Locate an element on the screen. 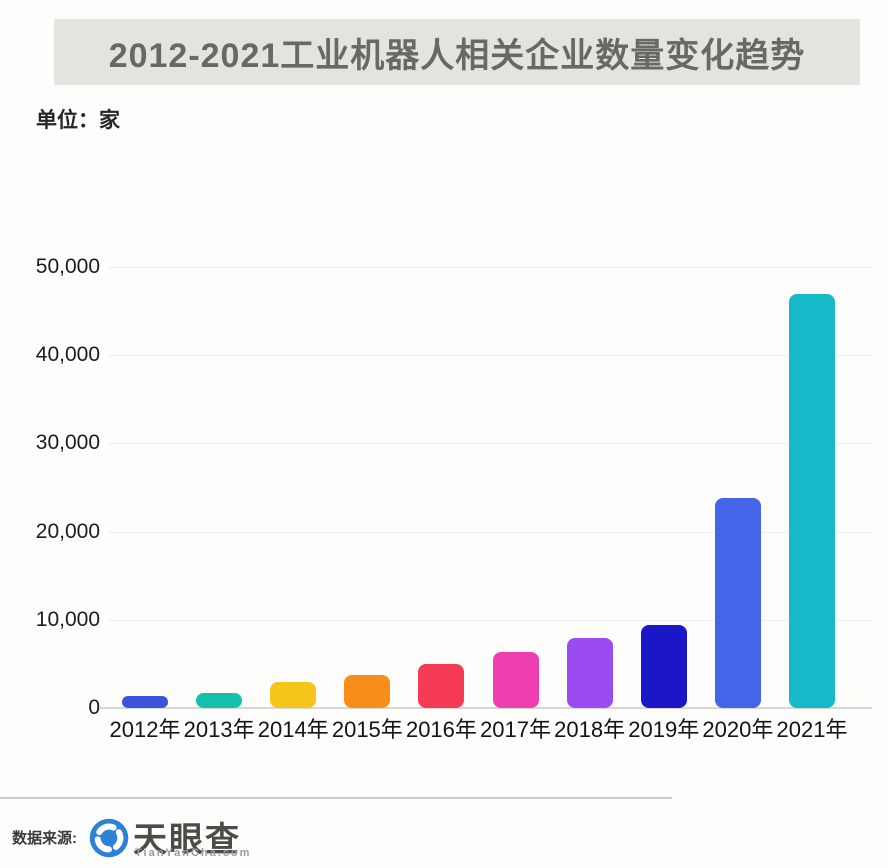  bar-2021年 is located at coordinates (811, 501).